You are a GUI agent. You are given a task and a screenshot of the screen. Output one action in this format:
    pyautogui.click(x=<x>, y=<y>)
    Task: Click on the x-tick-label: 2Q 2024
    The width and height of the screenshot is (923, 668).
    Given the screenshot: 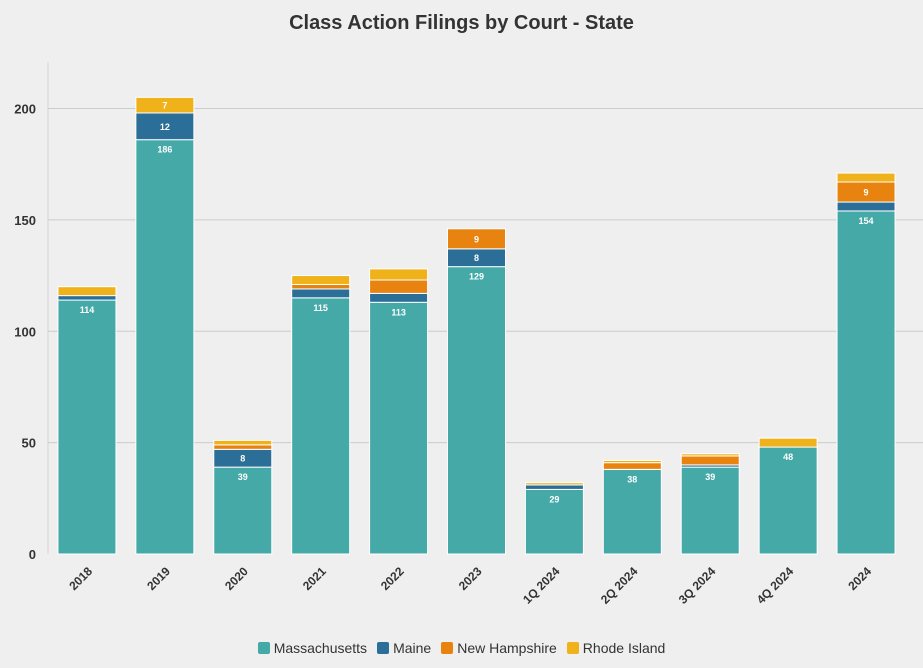 What is the action you would take?
    pyautogui.click(x=619, y=585)
    